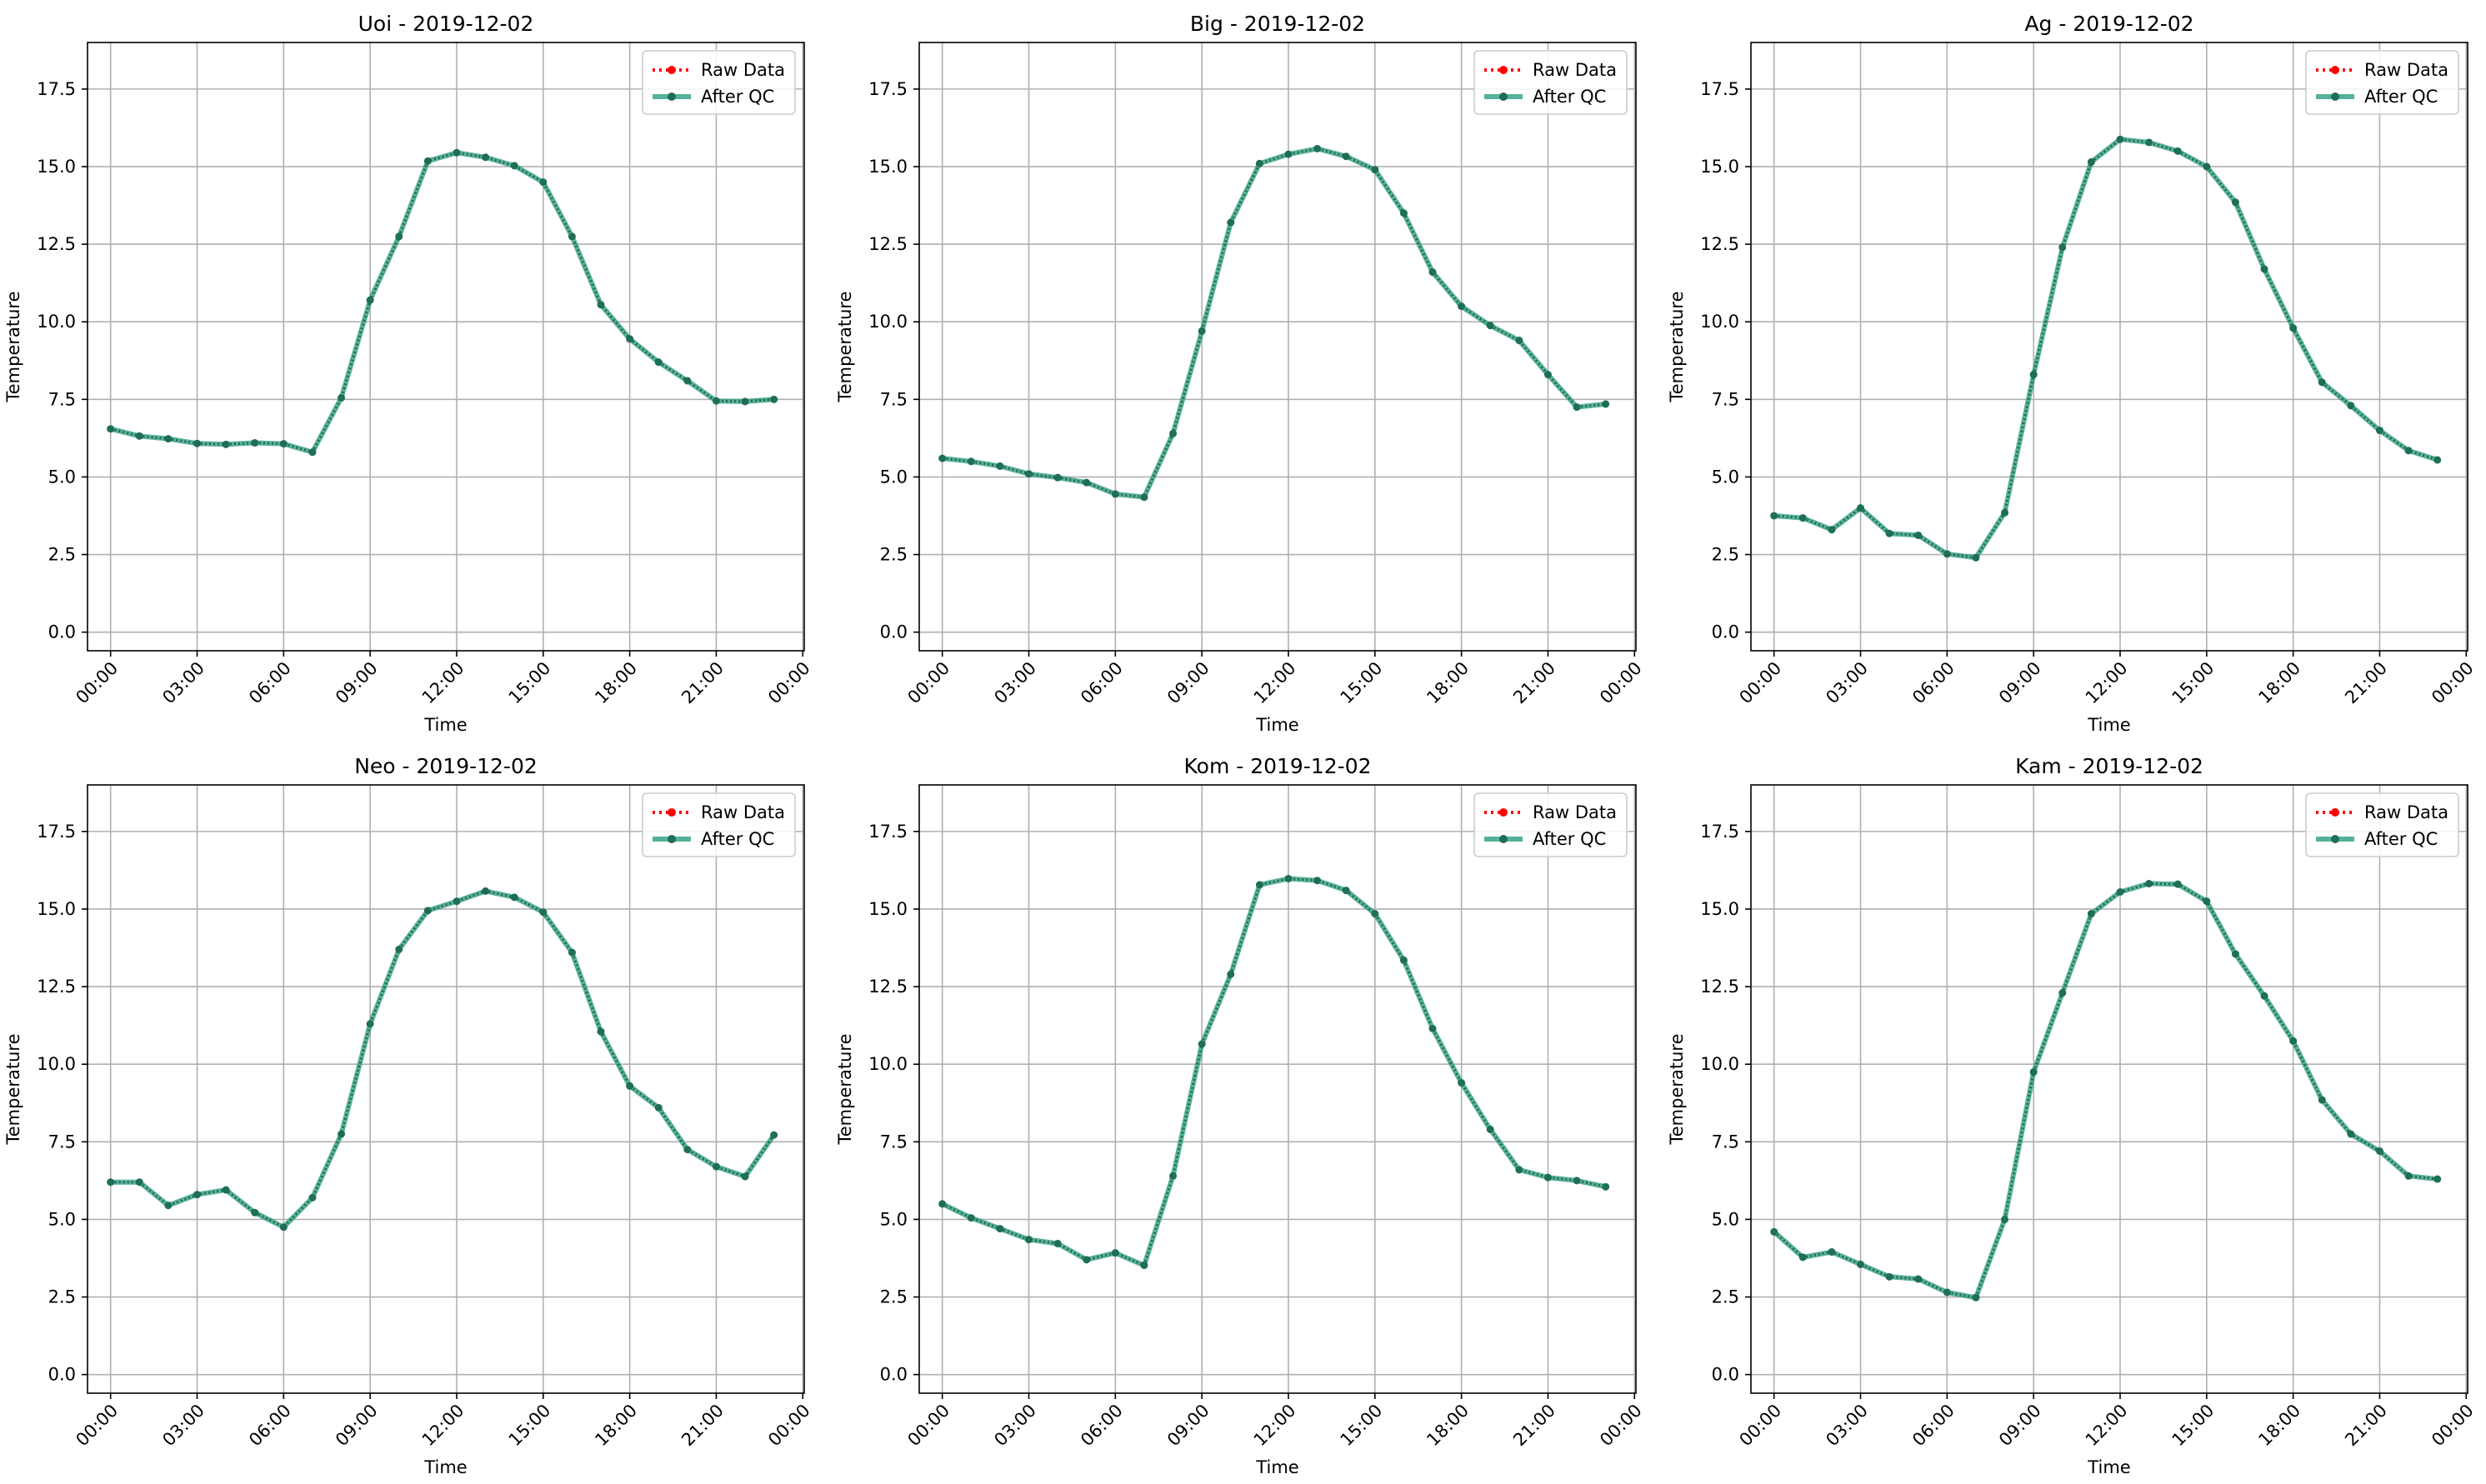 This screenshot has height=1484, width=2486. I want to click on x-axis-label: Time, so click(1276, 1467).